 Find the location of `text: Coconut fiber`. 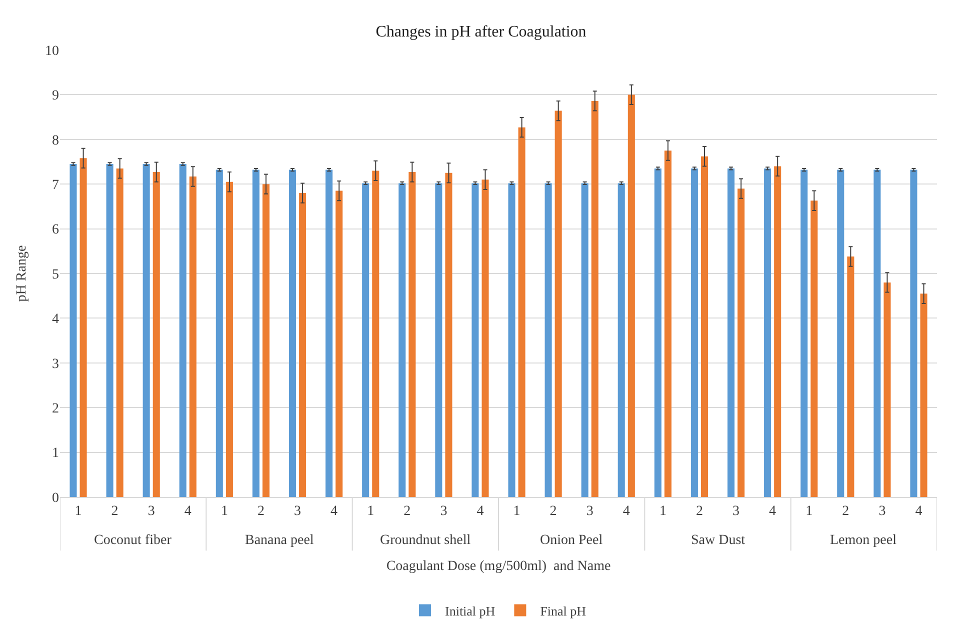

text: Coconut fiber is located at coordinates (133, 540).